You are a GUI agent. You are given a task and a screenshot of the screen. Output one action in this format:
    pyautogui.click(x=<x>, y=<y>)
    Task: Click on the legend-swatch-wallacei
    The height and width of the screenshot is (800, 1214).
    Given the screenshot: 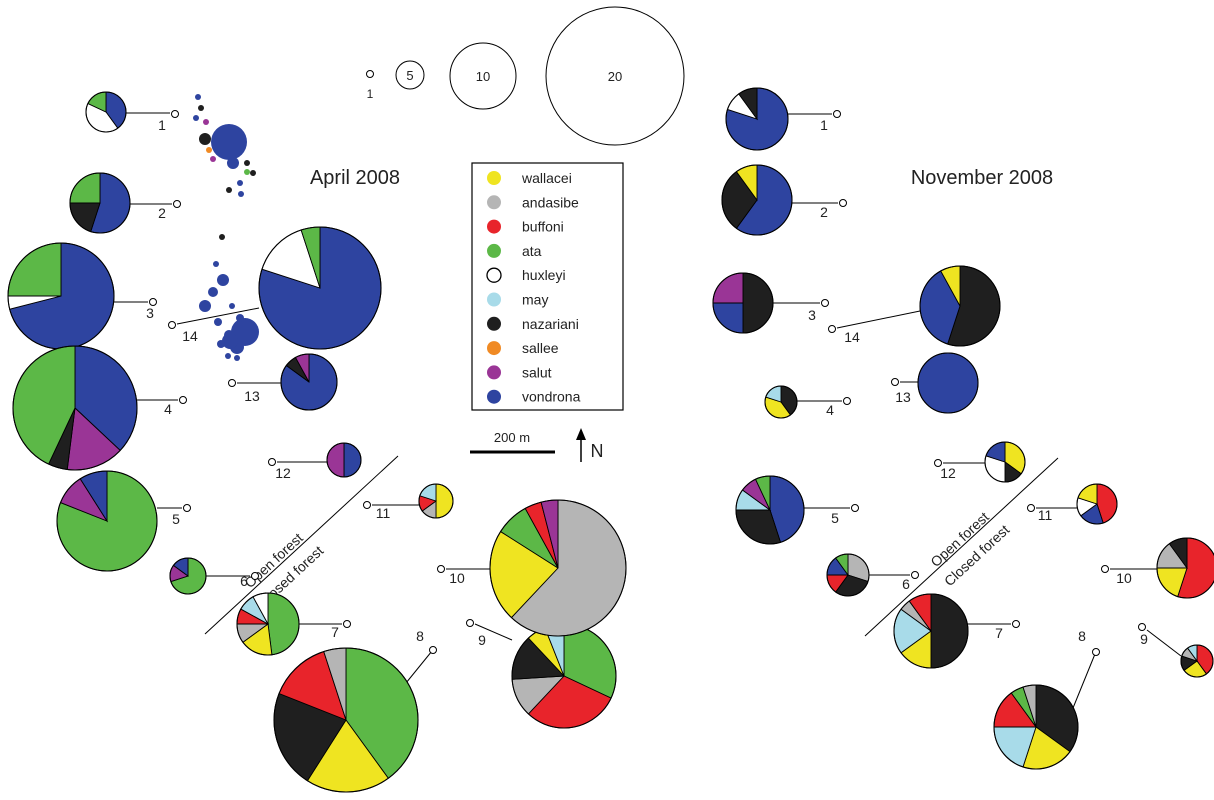 What is the action you would take?
    pyautogui.click(x=494, y=178)
    